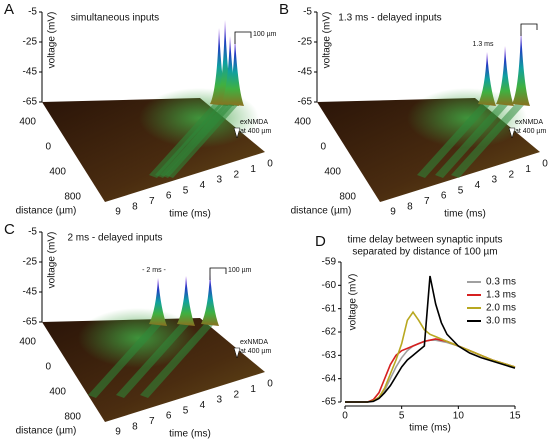 The height and width of the screenshot is (440, 550). Describe the element at coordinates (501, 295) in the screenshot. I see `legend-label: 1.3 ms` at that location.